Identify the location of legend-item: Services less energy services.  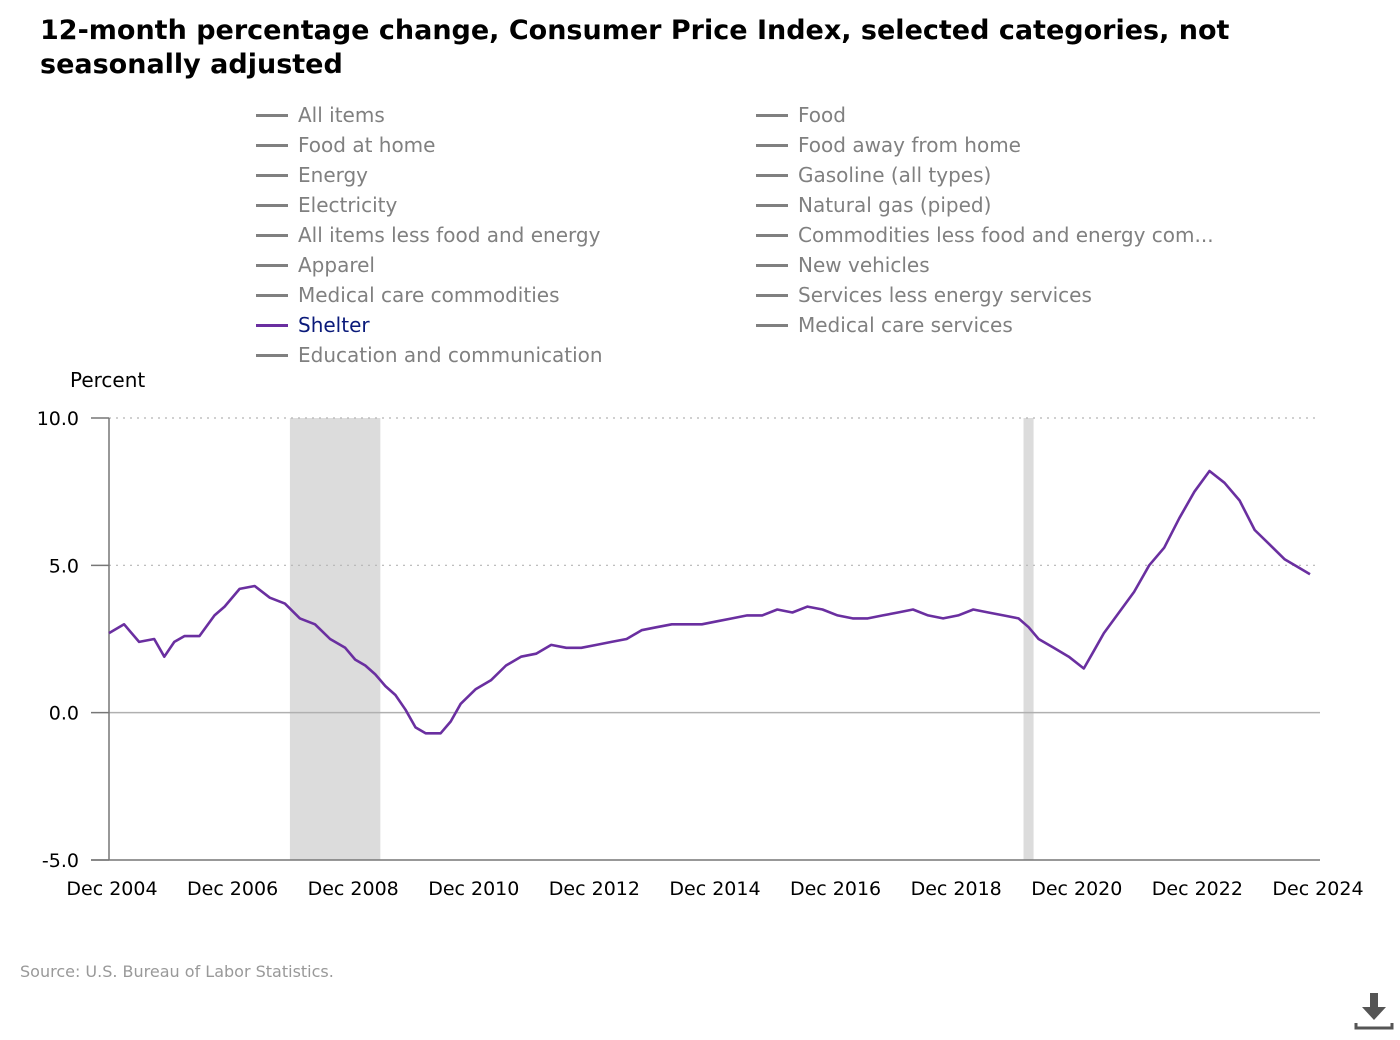
(924, 295).